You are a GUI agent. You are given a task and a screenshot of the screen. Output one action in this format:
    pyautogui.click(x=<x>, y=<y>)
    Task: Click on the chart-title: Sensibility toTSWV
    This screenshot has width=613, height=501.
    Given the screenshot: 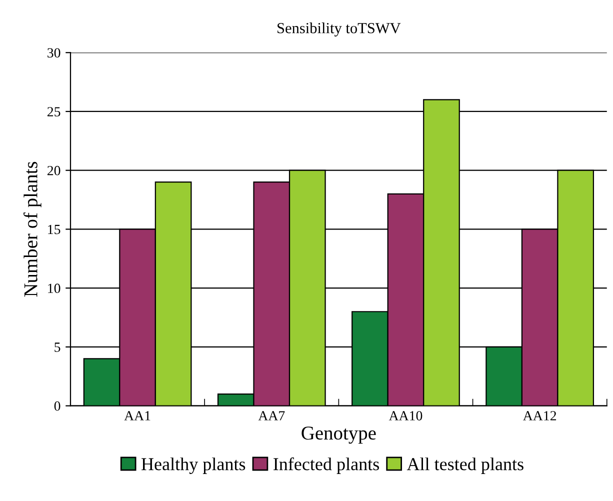 What is the action you would take?
    pyautogui.click(x=339, y=29)
    